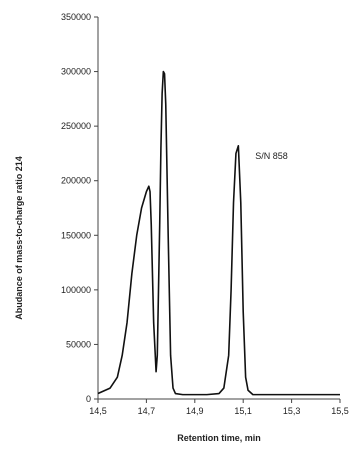  Describe the element at coordinates (19, 238) in the screenshot. I see `y-axis-title: Abudance of mass-to-charge ratio 214` at that location.